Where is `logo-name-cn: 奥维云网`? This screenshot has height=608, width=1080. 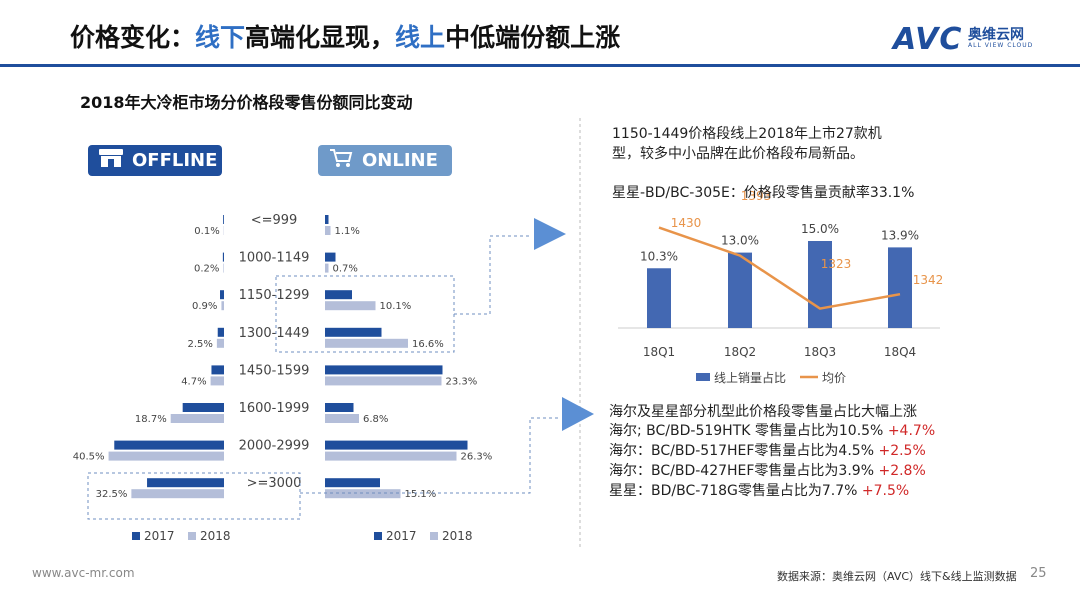 logo-name-cn: 奥维云网 is located at coordinates (996, 35).